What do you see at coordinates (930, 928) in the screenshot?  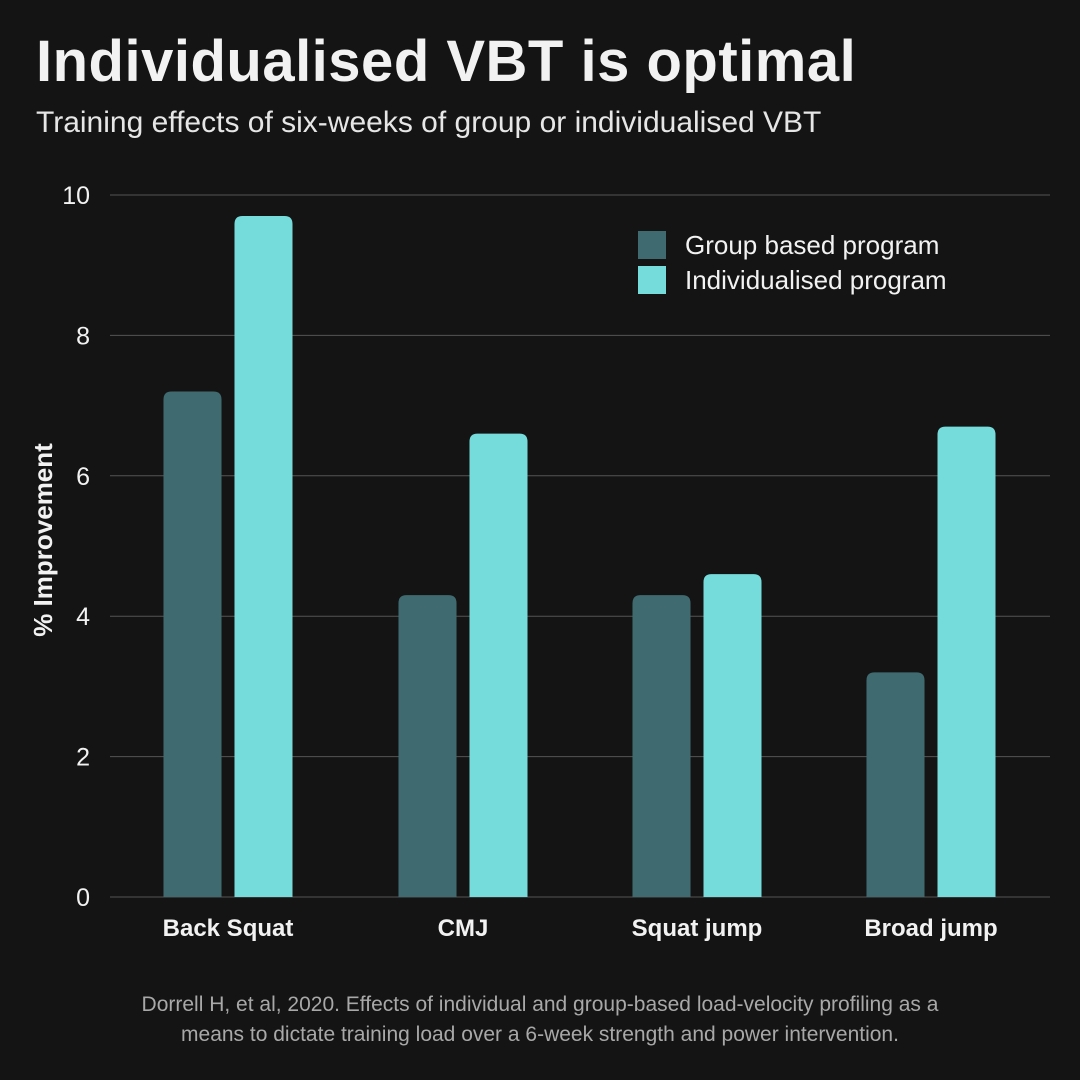 I see `x-tick-label: Broad jump` at bounding box center [930, 928].